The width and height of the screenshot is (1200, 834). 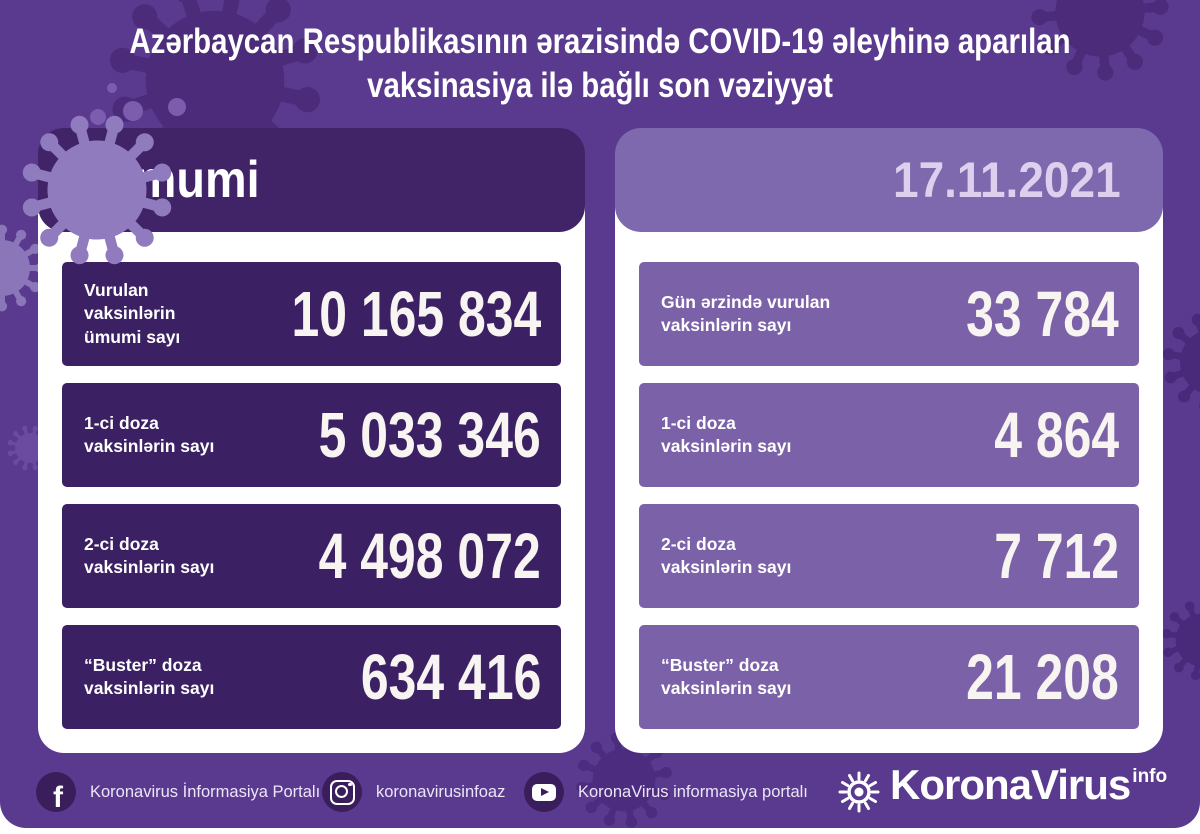 What do you see at coordinates (746, 313) in the screenshot?
I see `stat-label: Gün ərzində vurulan vaksinlərin sayı` at bounding box center [746, 313].